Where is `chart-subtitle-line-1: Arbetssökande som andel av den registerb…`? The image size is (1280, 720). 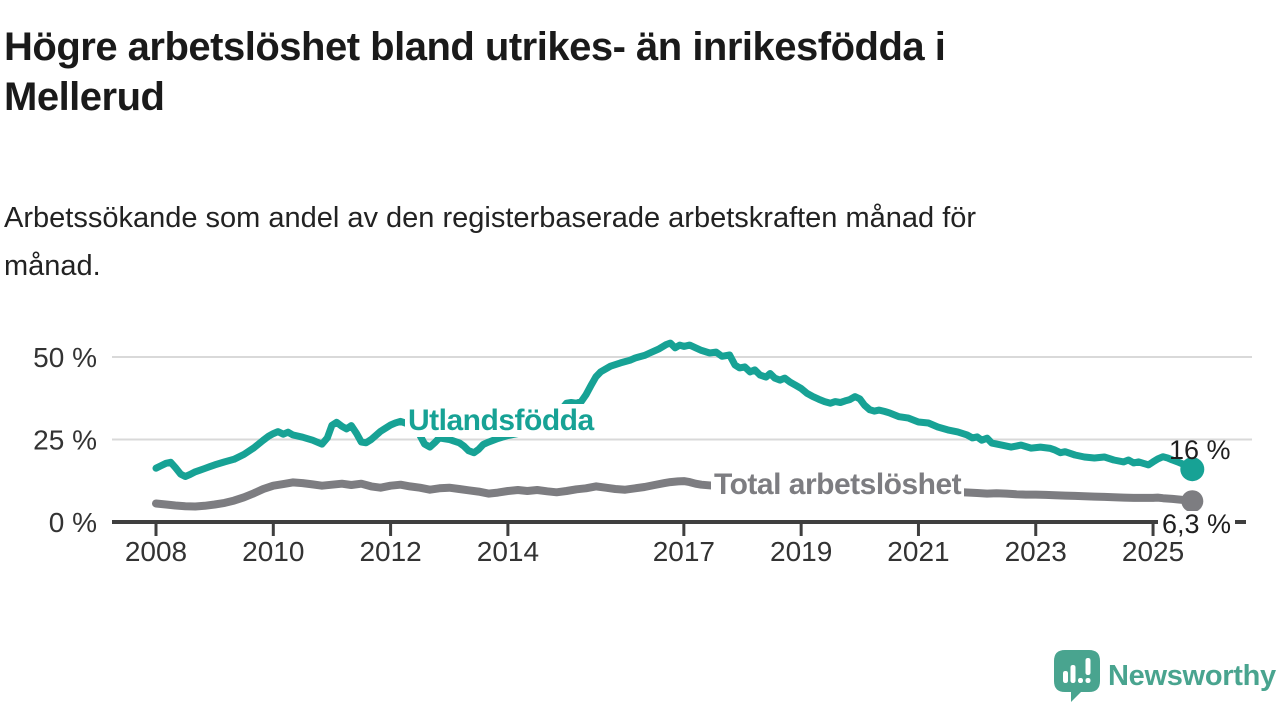
chart-subtitle-line-1: Arbetssökande som andel av den registerb… is located at coordinates (490, 218).